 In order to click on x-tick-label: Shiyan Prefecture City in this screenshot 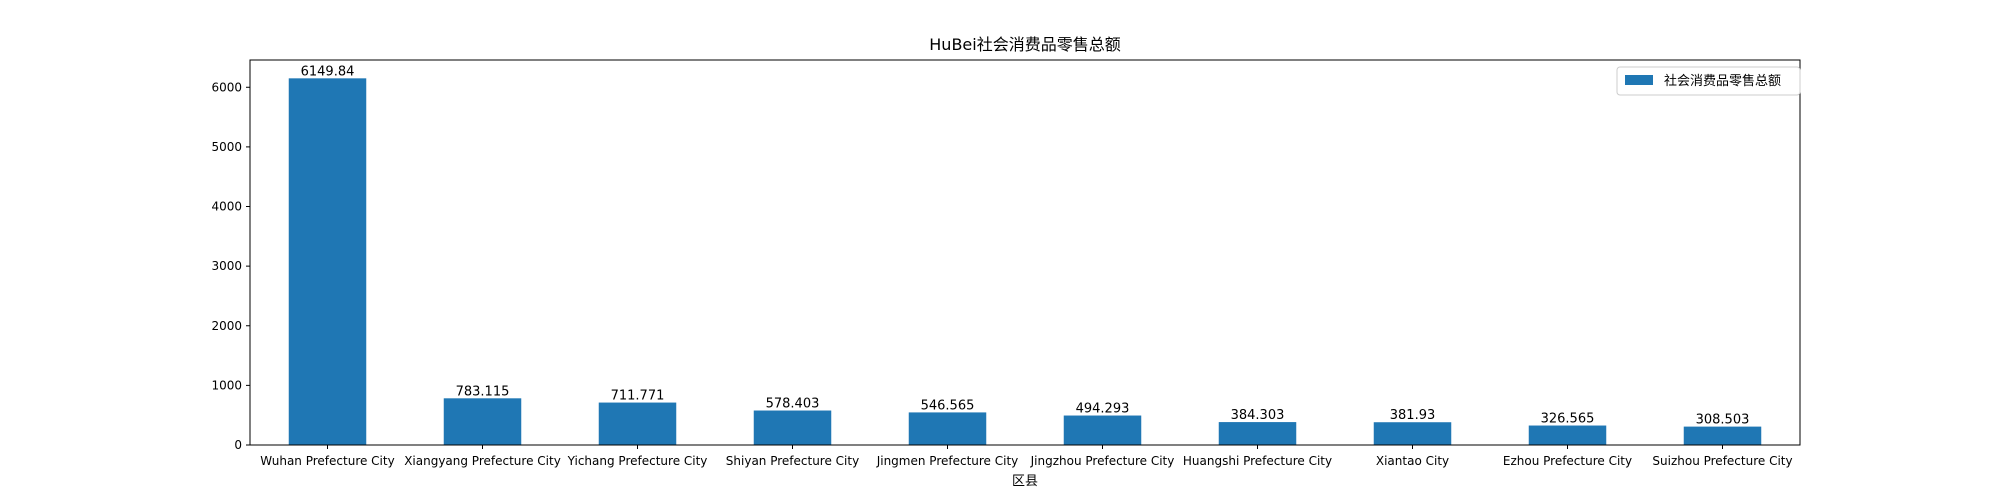, I will do `click(792, 461)`.